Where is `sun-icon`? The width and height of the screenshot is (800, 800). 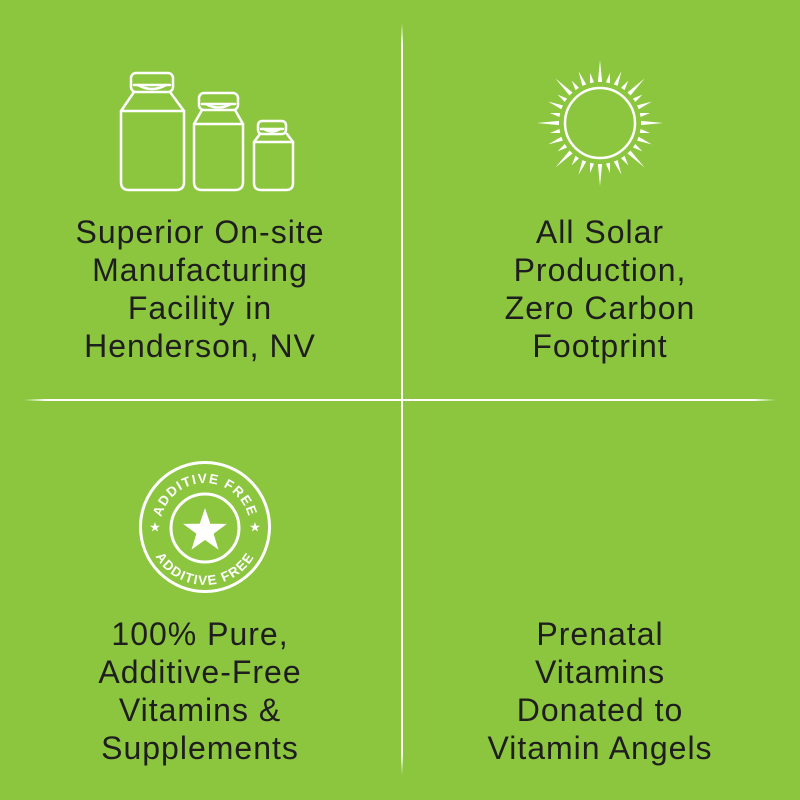
sun-icon is located at coordinates (600, 123).